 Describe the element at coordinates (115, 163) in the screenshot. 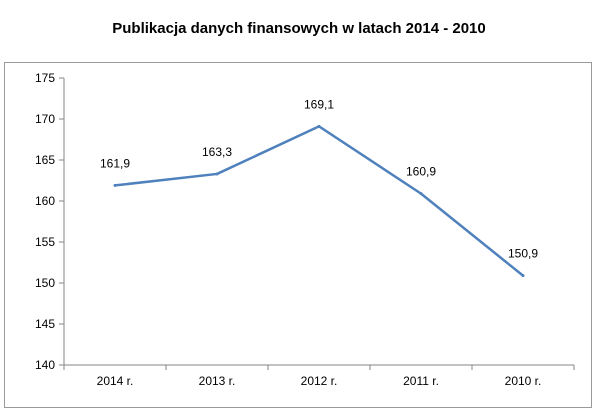

I see `data-label: 161,9` at that location.